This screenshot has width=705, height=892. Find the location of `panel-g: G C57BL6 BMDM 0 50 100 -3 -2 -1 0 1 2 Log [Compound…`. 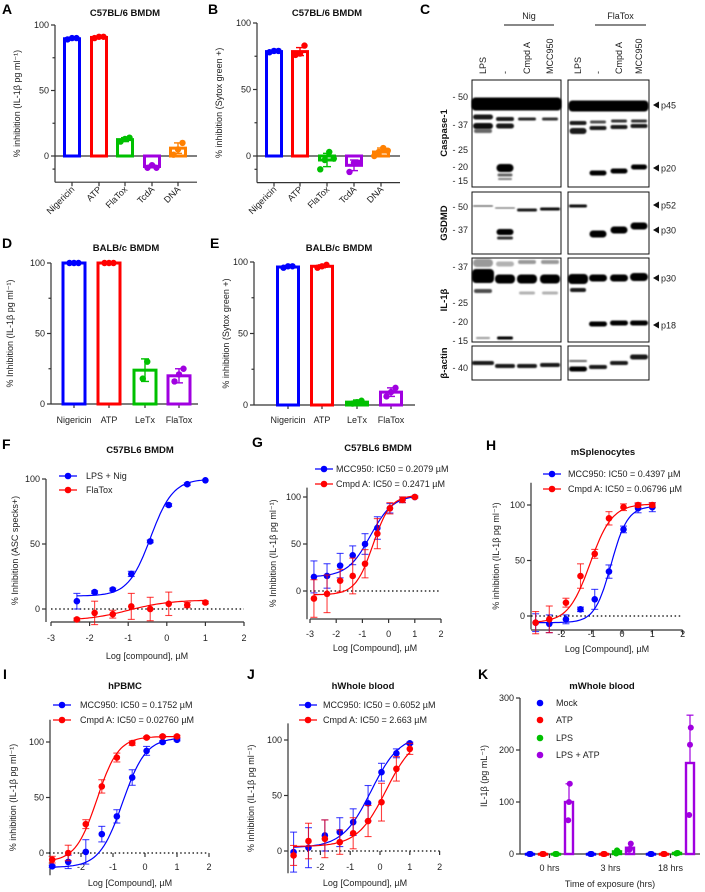

panel-g: G C57BL6 BMDM 0 50 100 -3 -2 -1 0 1 2 Log [Compound… is located at coordinates (350, 543).